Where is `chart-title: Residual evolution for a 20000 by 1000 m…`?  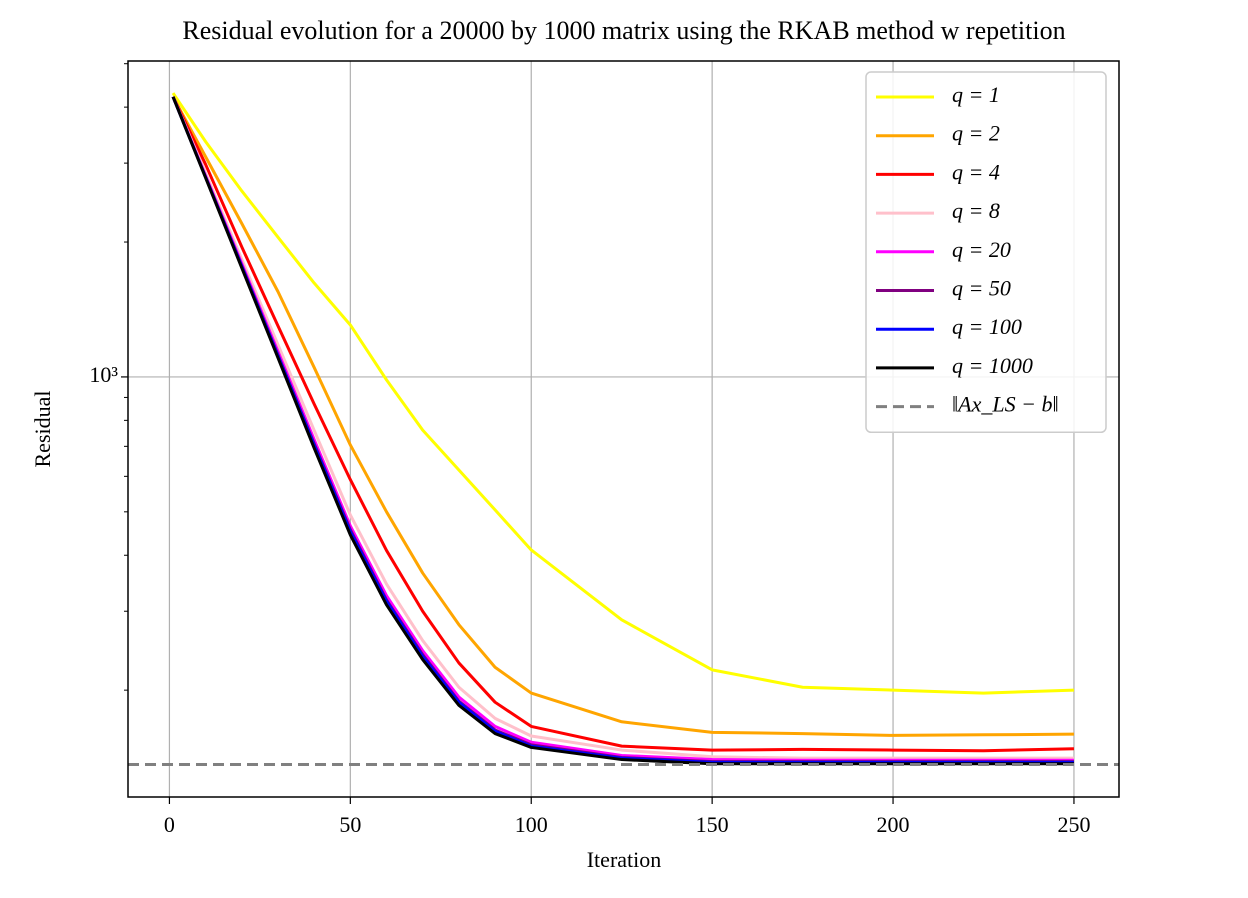 chart-title: Residual evolution for a 20000 by 1000 m… is located at coordinates (623, 30).